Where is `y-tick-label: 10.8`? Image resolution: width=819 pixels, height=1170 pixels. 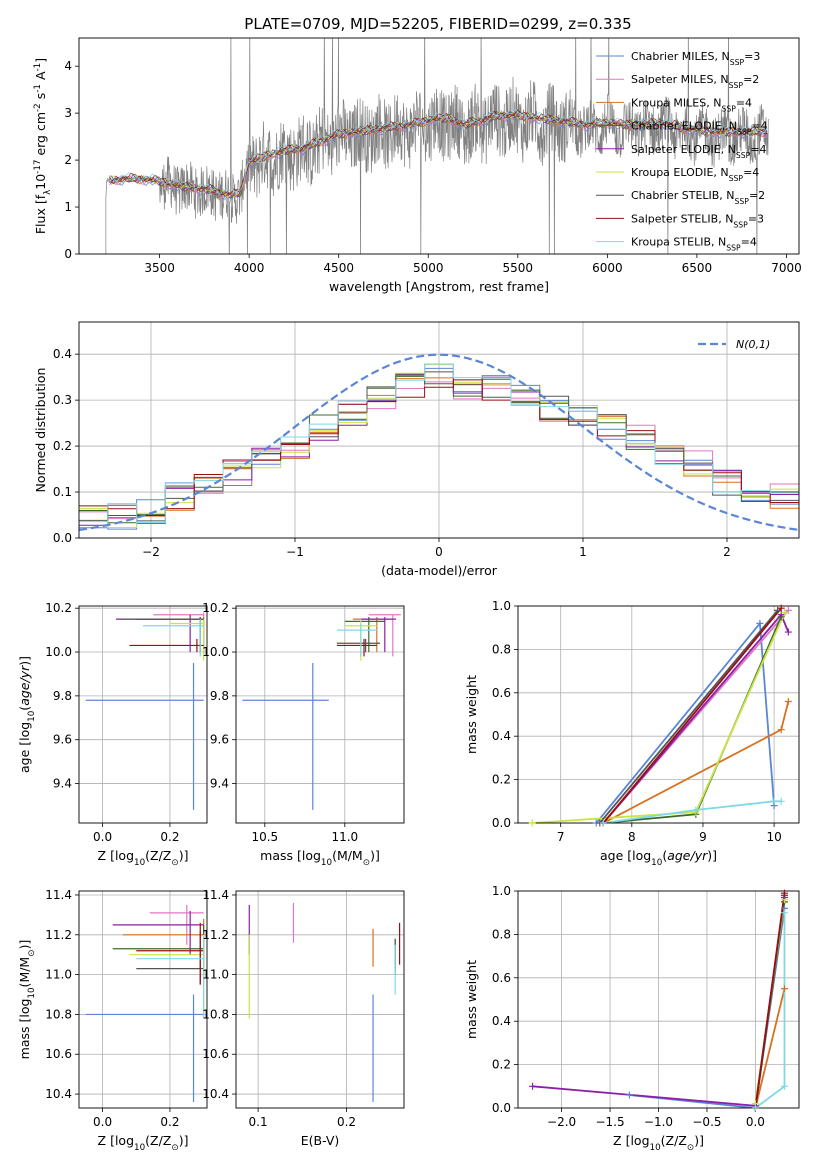 y-tick-label: 10.8 is located at coordinates (215, 1014).